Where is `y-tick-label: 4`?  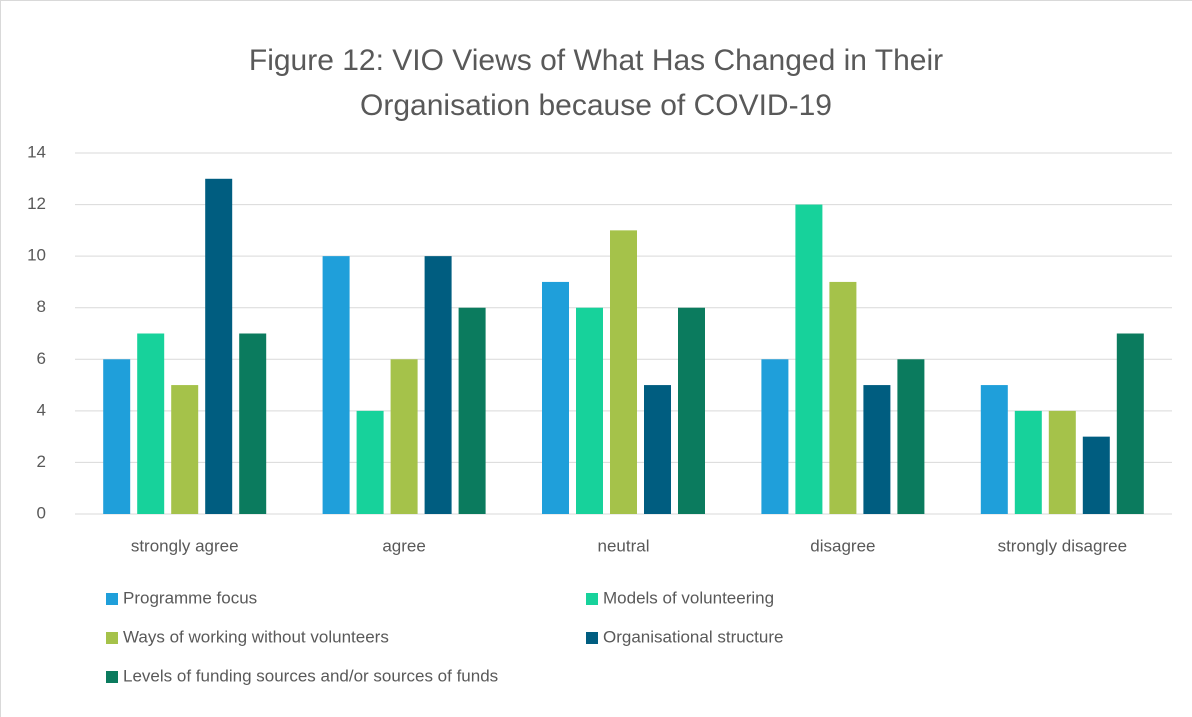 y-tick-label: 4 is located at coordinates (41, 409).